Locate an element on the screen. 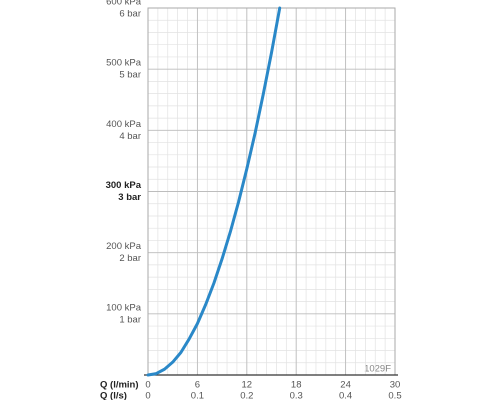 This screenshot has width=500, height=400. y2-tick-label: 2 bar is located at coordinates (130, 258).